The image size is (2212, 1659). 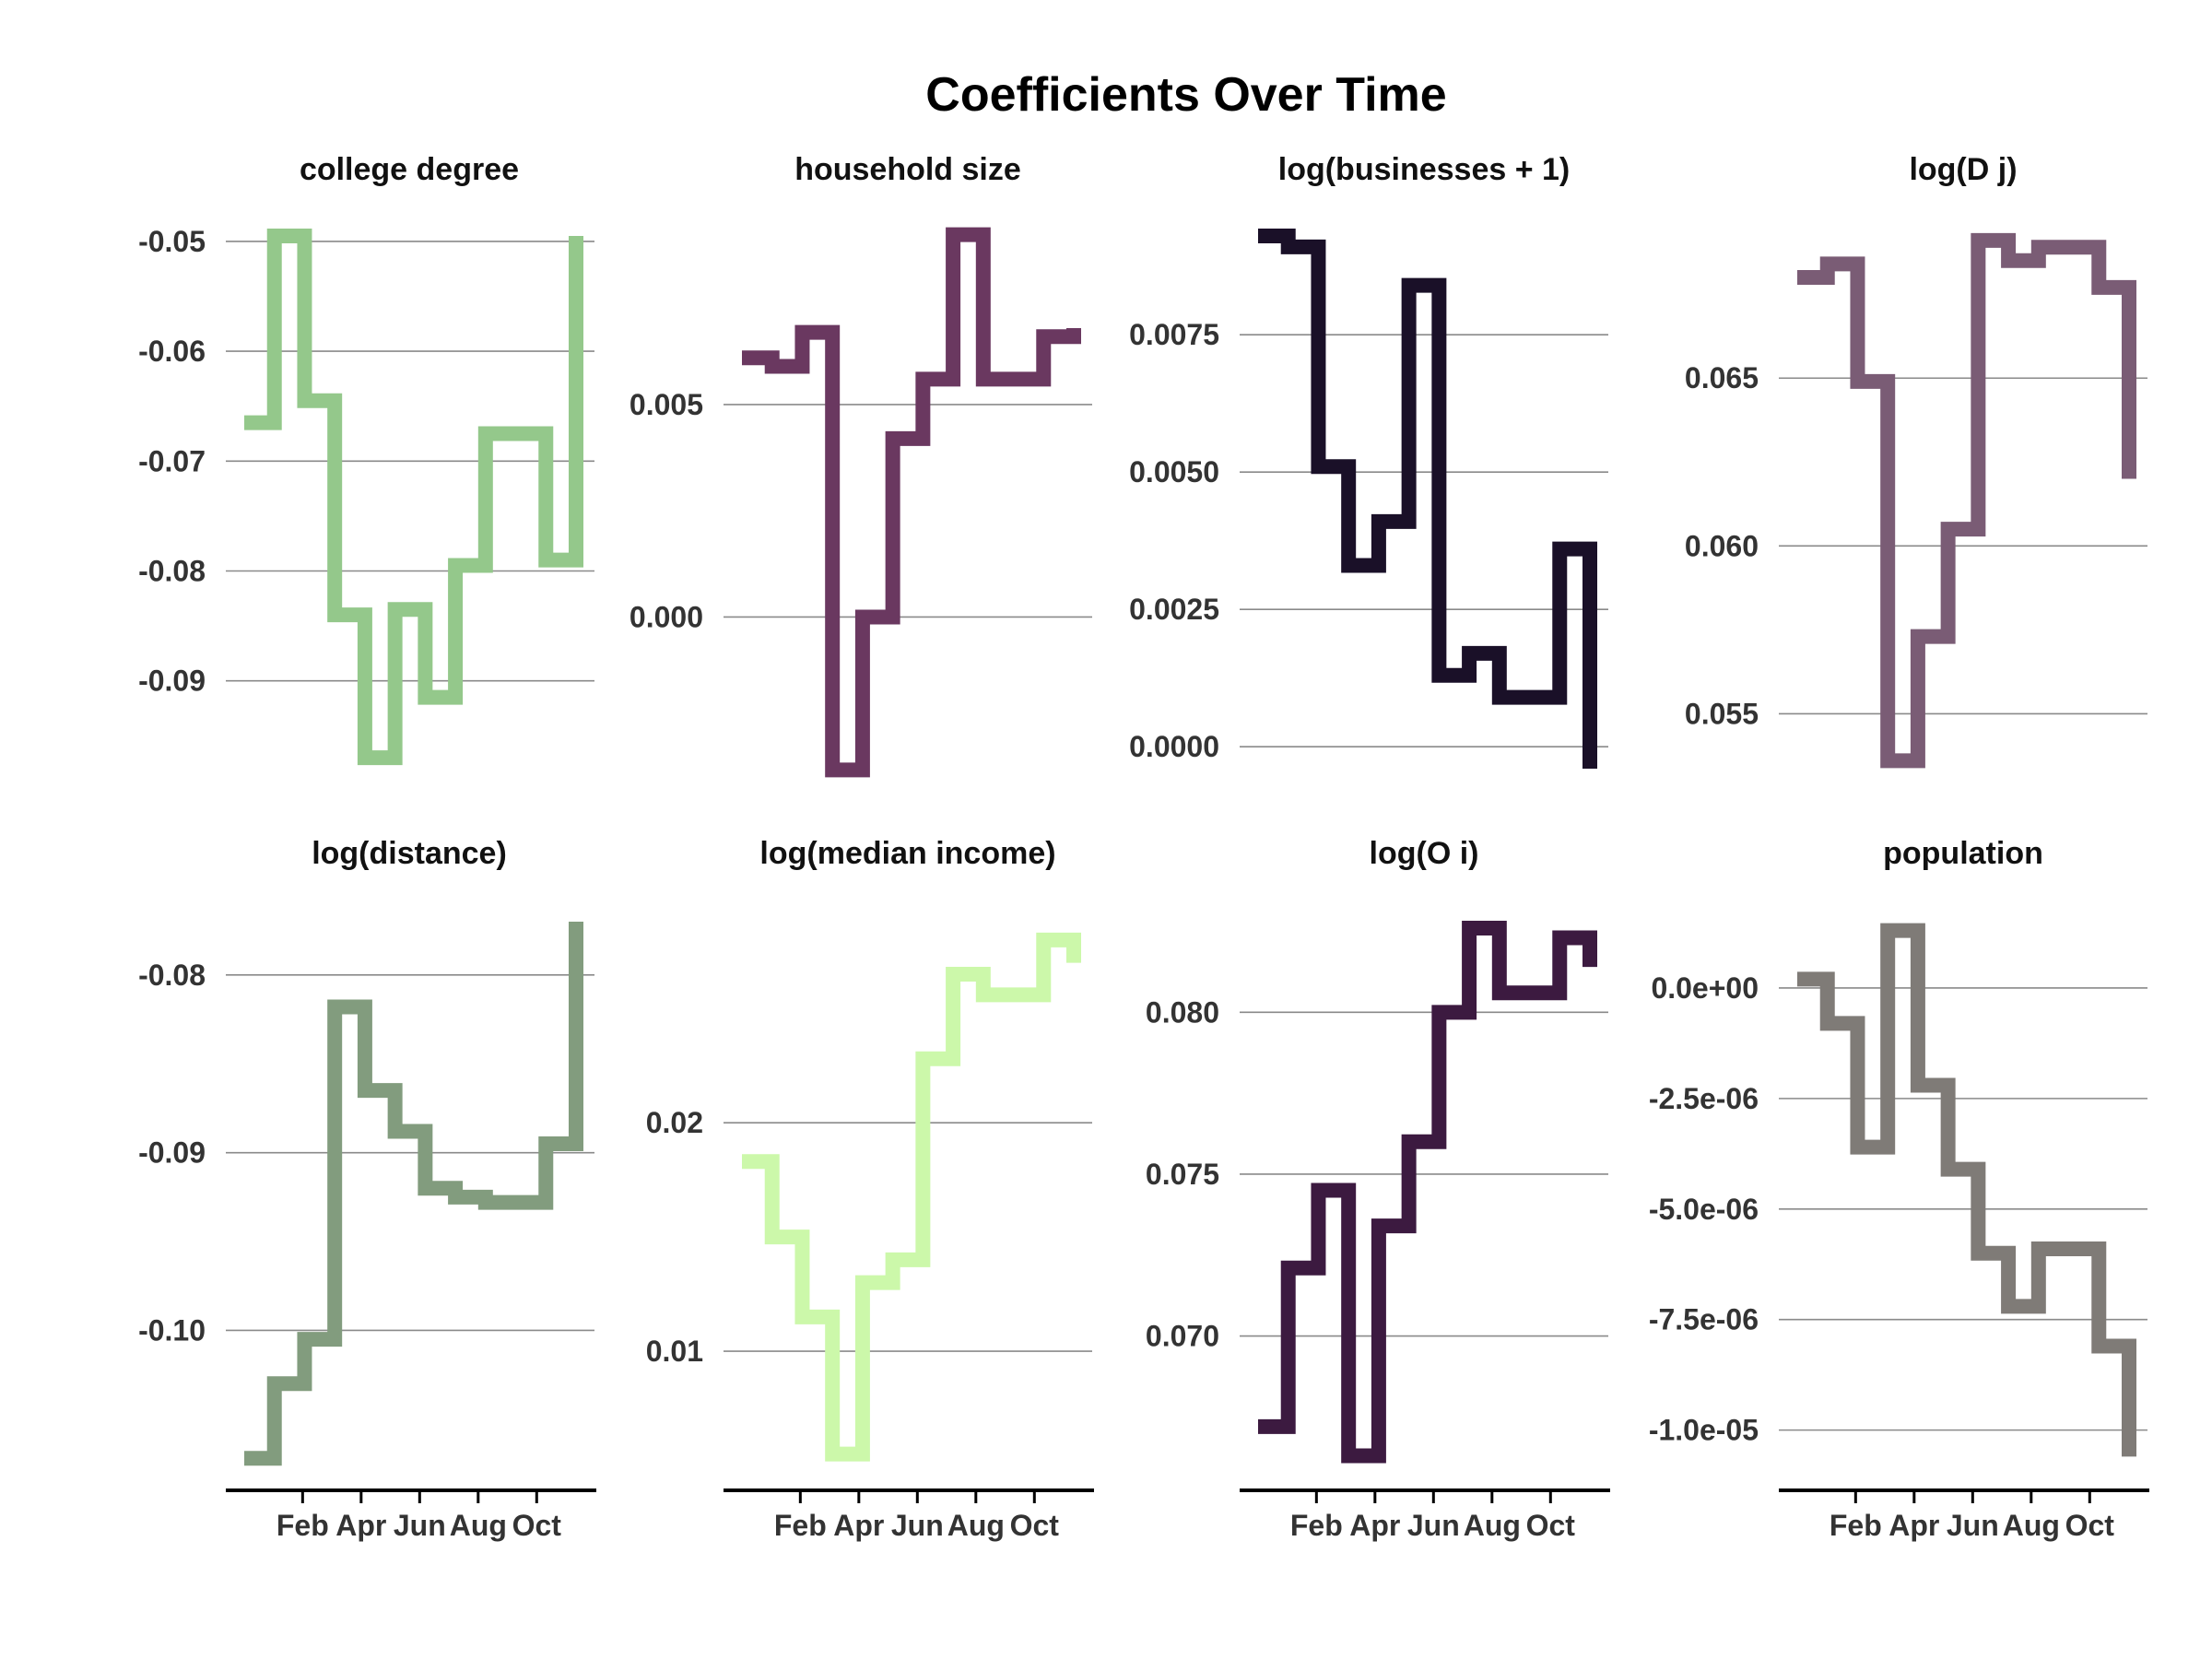 What do you see at coordinates (172, 1330) in the screenshot?
I see `y-tick-label: -0.10` at bounding box center [172, 1330].